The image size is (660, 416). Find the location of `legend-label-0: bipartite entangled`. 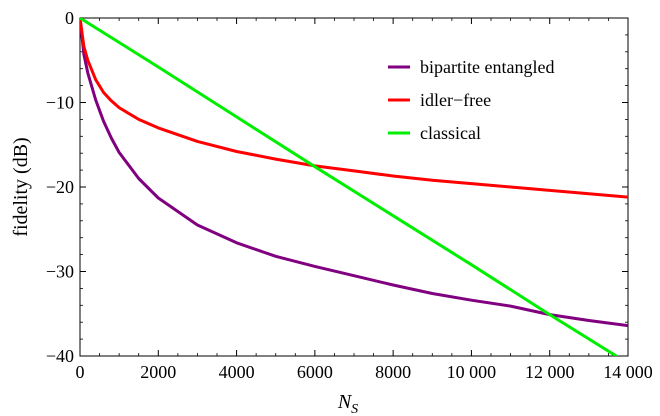

legend-label-0: bipartite entangled is located at coordinates (487, 67).